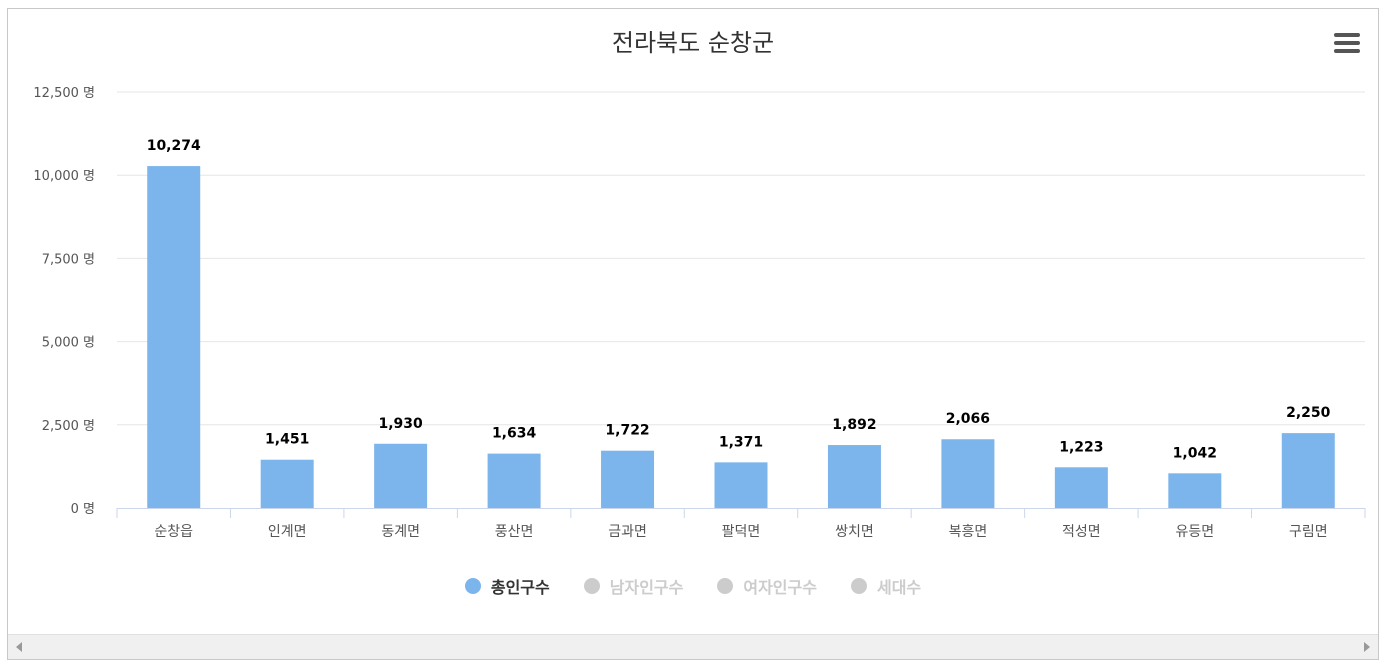 The image size is (1389, 667). What do you see at coordinates (968, 532) in the screenshot?
I see `x-tick-label: 복흥면` at bounding box center [968, 532].